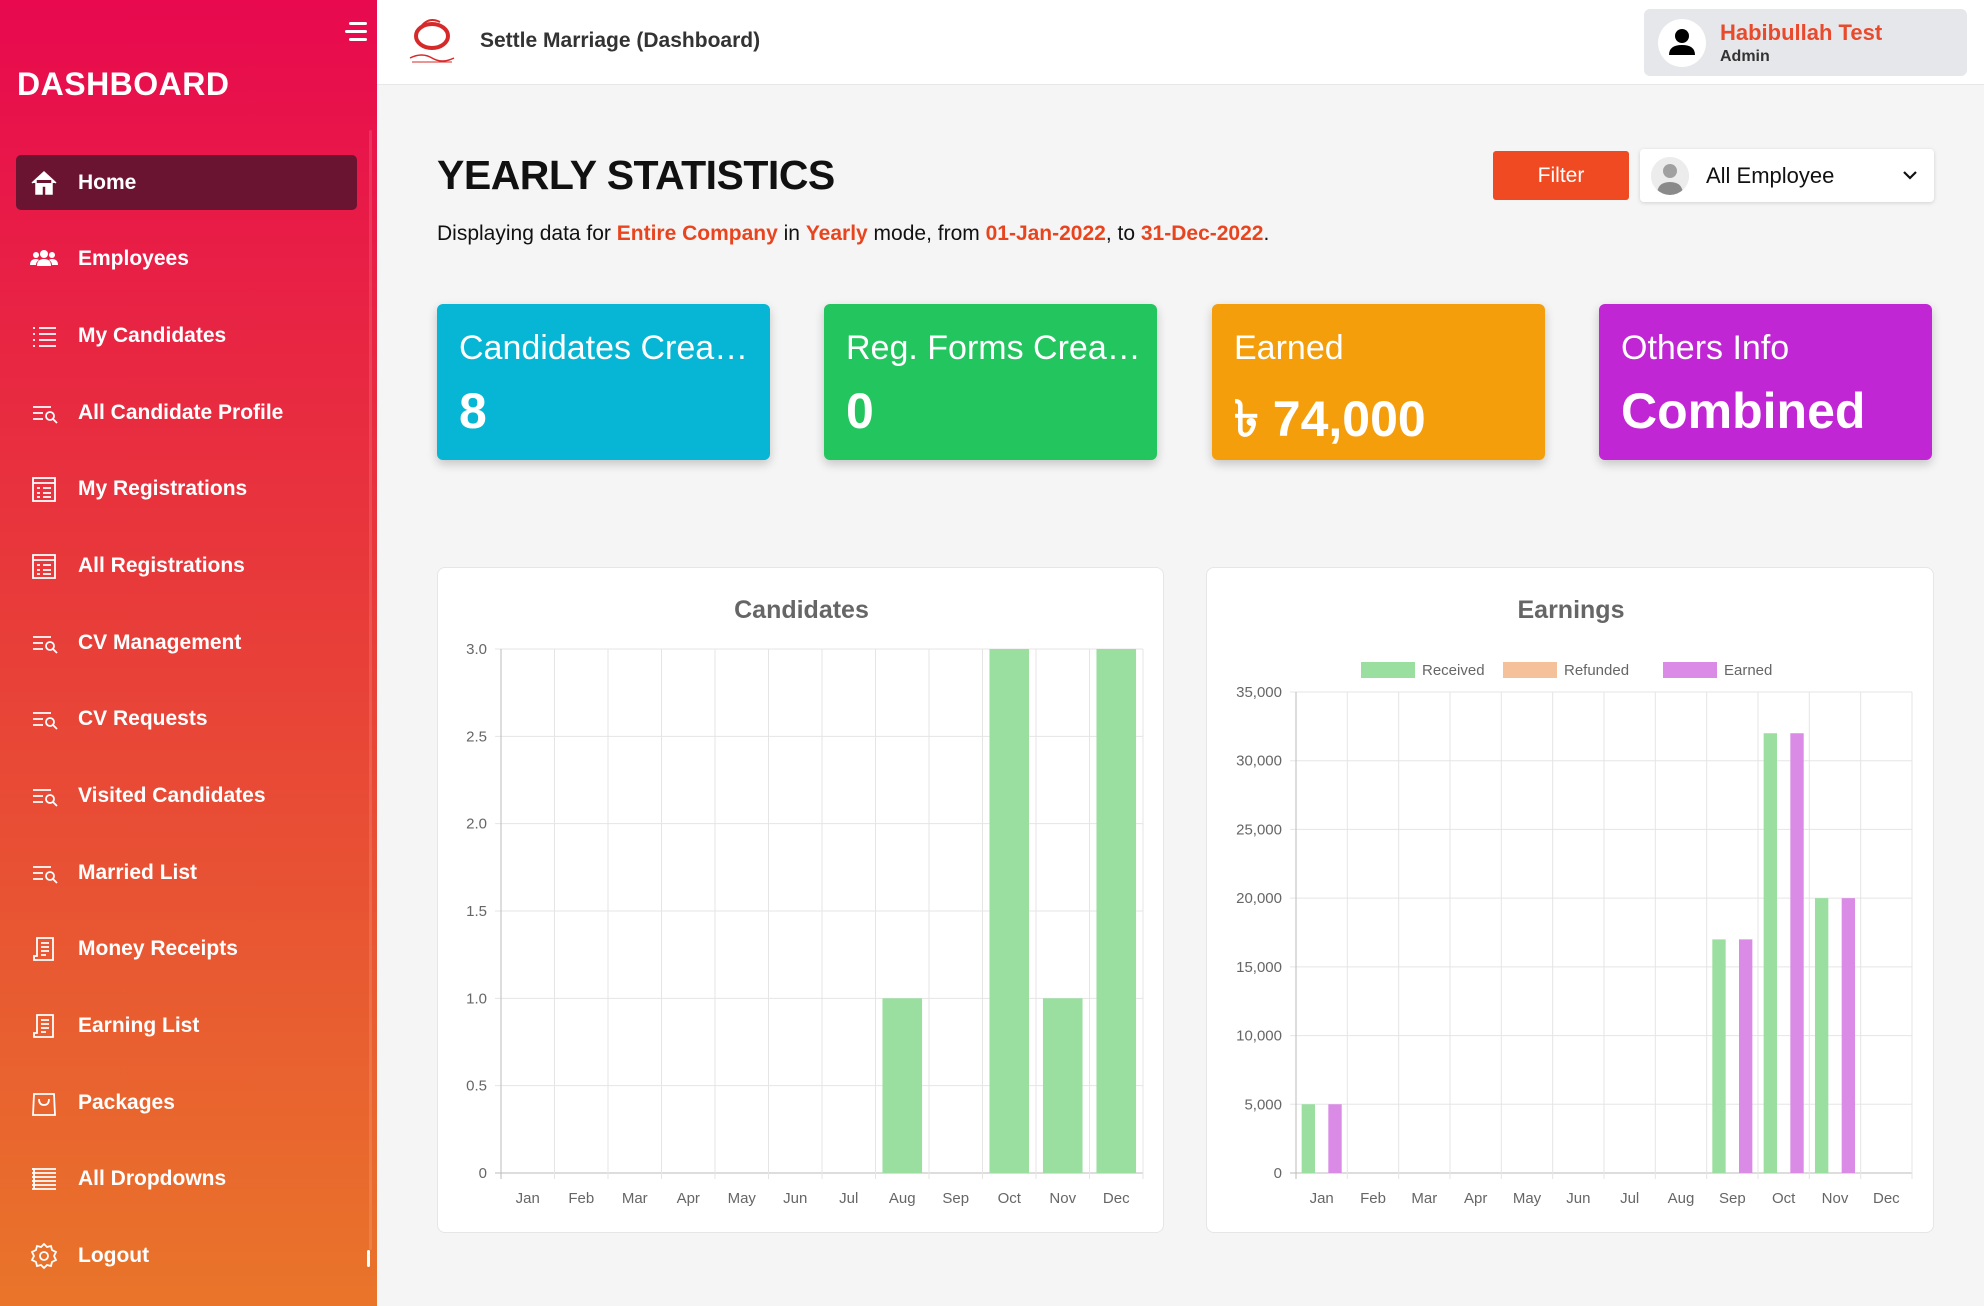  I want to click on home-icon, so click(44, 183).